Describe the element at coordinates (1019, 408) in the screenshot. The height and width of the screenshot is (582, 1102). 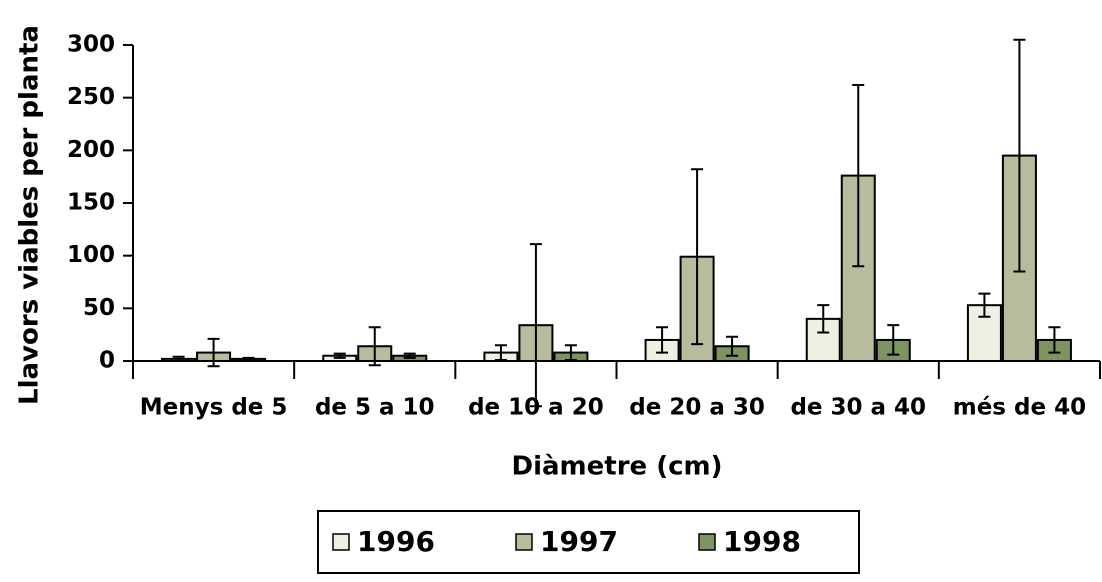
I see `x-tick-label: més de 40` at that location.